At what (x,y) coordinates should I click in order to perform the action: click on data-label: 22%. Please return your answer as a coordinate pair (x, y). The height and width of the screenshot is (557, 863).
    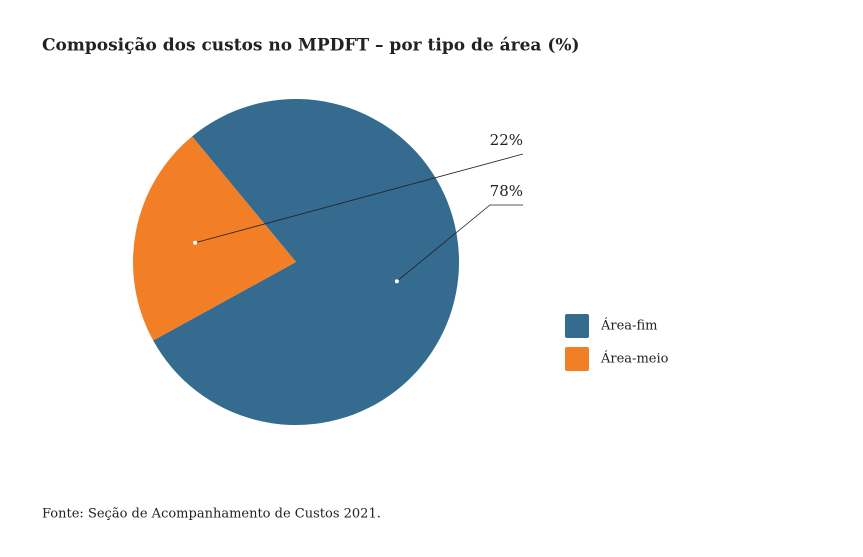
    Looking at the image, I should click on (506, 140).